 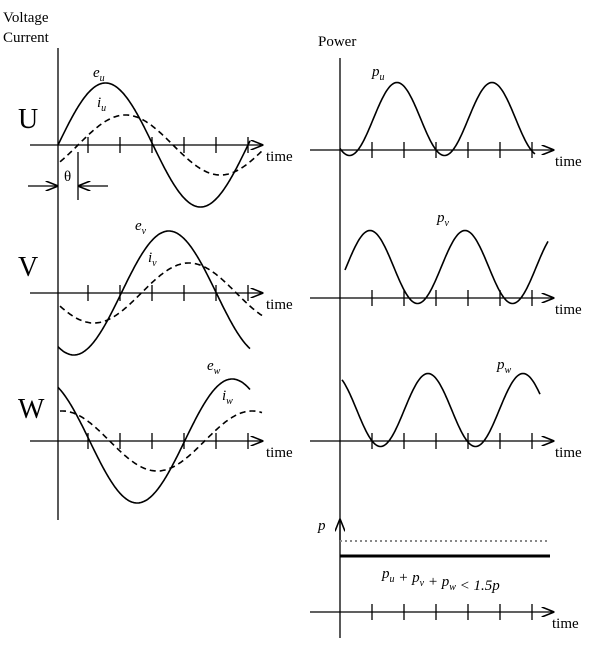 I want to click on voltage-label-subscript: w, so click(x=217, y=371).